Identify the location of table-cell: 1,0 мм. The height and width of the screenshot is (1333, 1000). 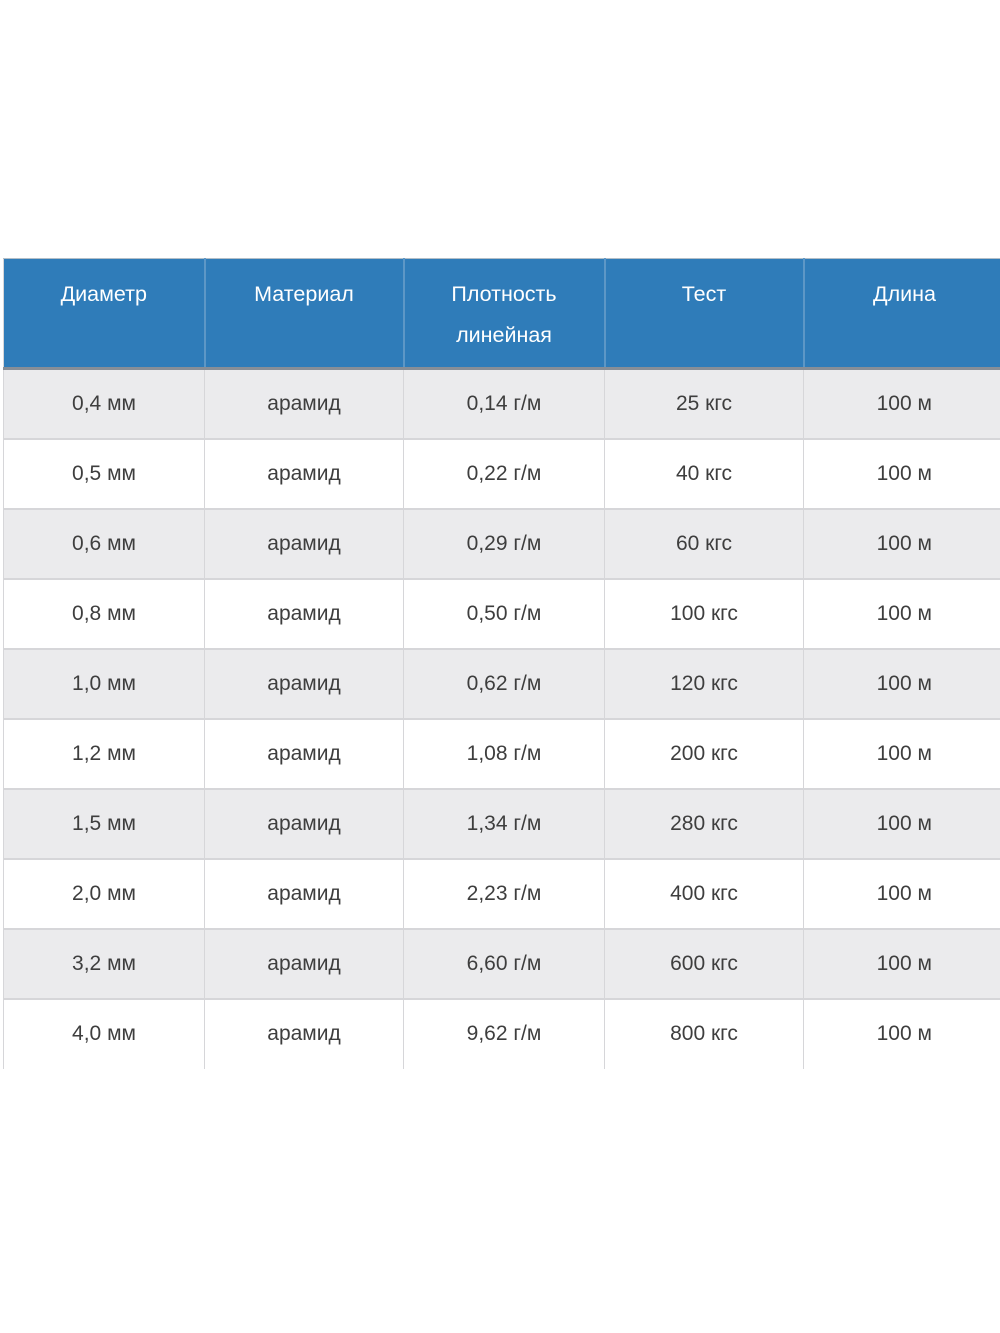
(104, 684).